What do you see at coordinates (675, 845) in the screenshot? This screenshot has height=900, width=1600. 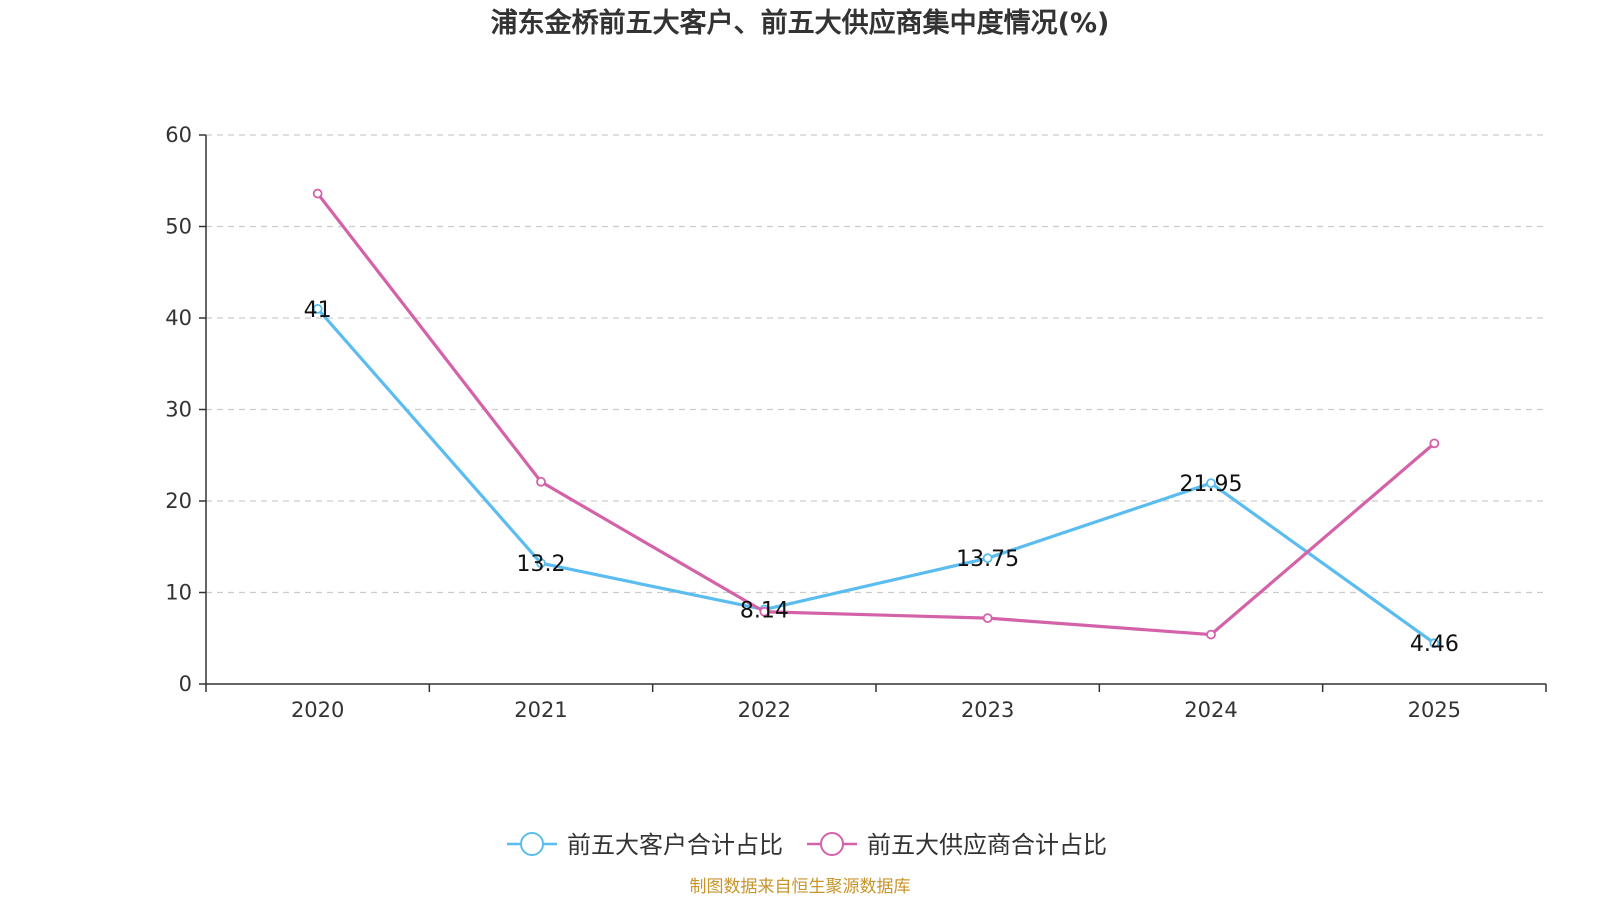 I see `legend-label: 前五大客户合计占比` at bounding box center [675, 845].